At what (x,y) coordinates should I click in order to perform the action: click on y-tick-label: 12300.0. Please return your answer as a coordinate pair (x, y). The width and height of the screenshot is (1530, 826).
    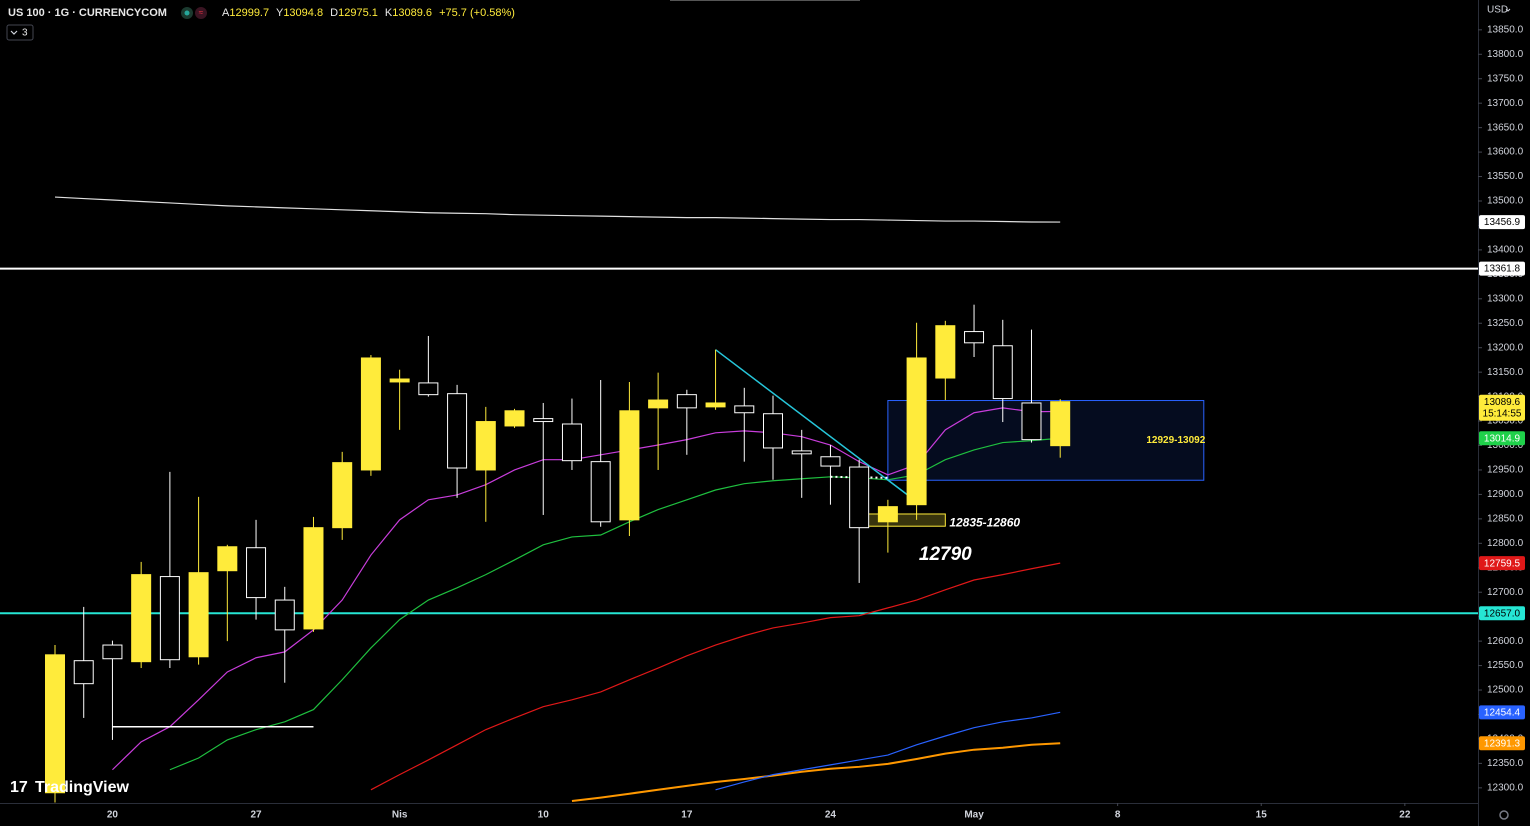
    Looking at the image, I should click on (1505, 787).